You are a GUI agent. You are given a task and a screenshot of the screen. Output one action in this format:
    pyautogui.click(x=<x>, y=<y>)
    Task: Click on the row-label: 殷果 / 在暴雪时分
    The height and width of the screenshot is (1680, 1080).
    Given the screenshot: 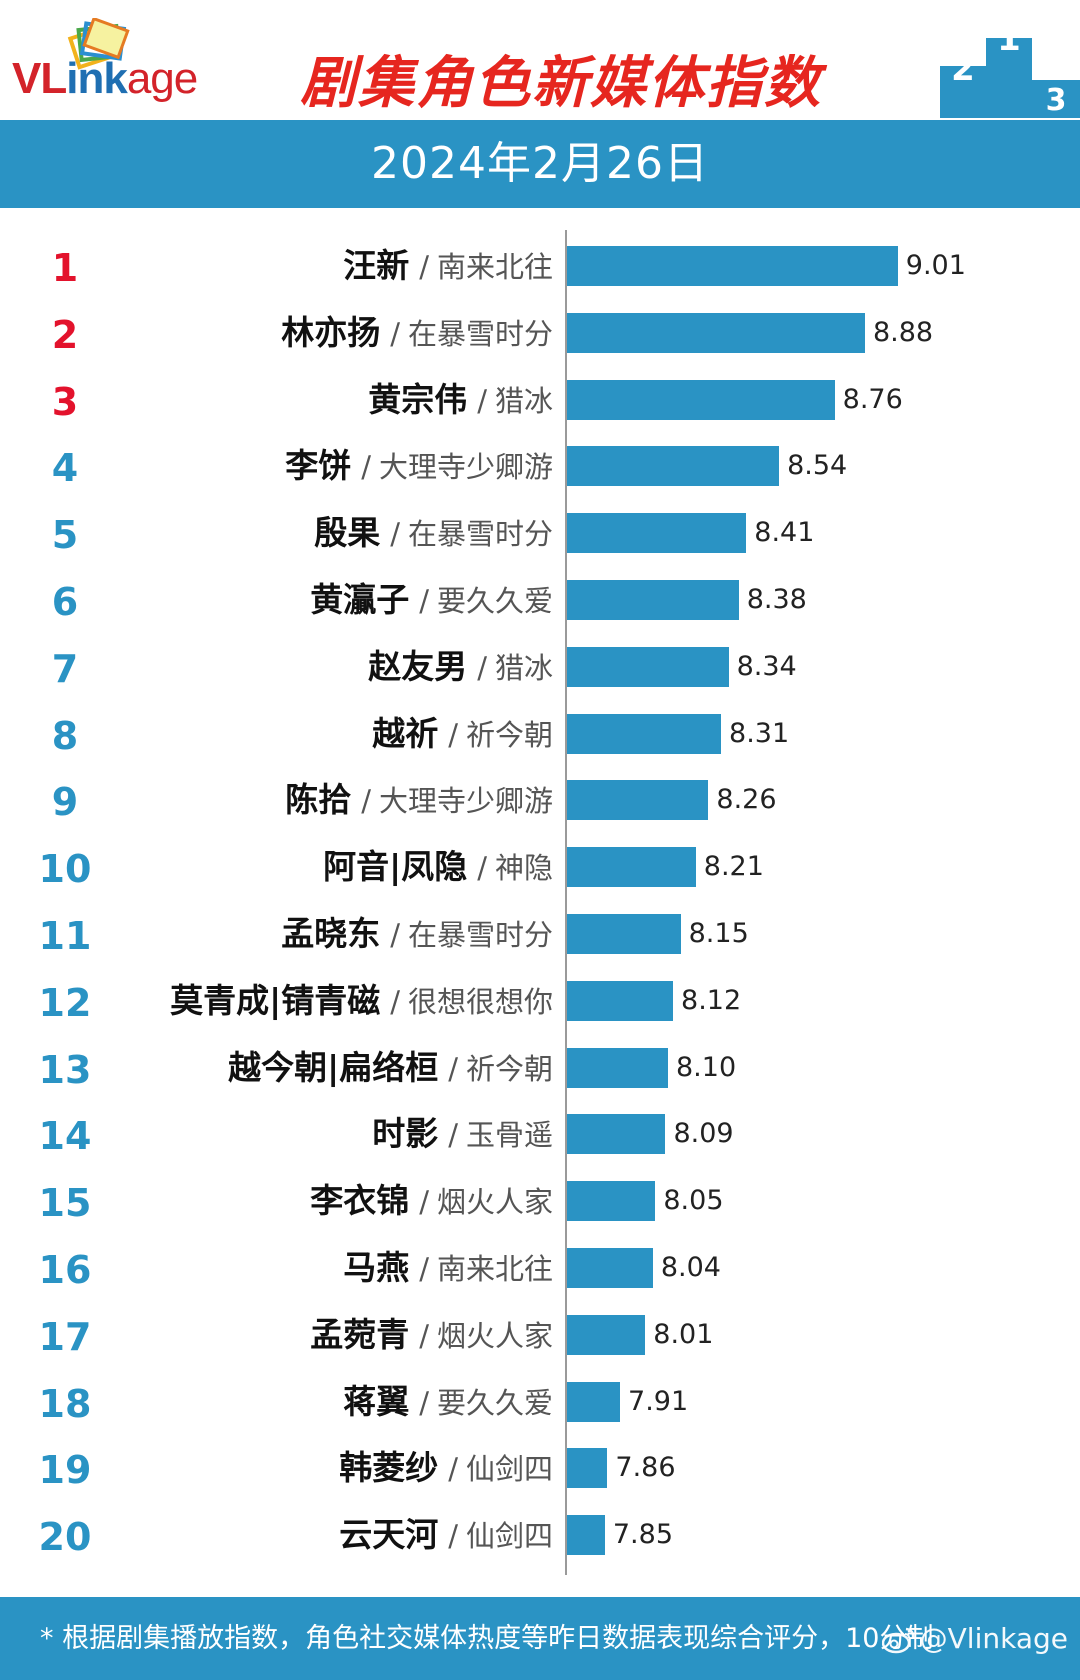 What is the action you would take?
    pyautogui.click(x=433, y=533)
    